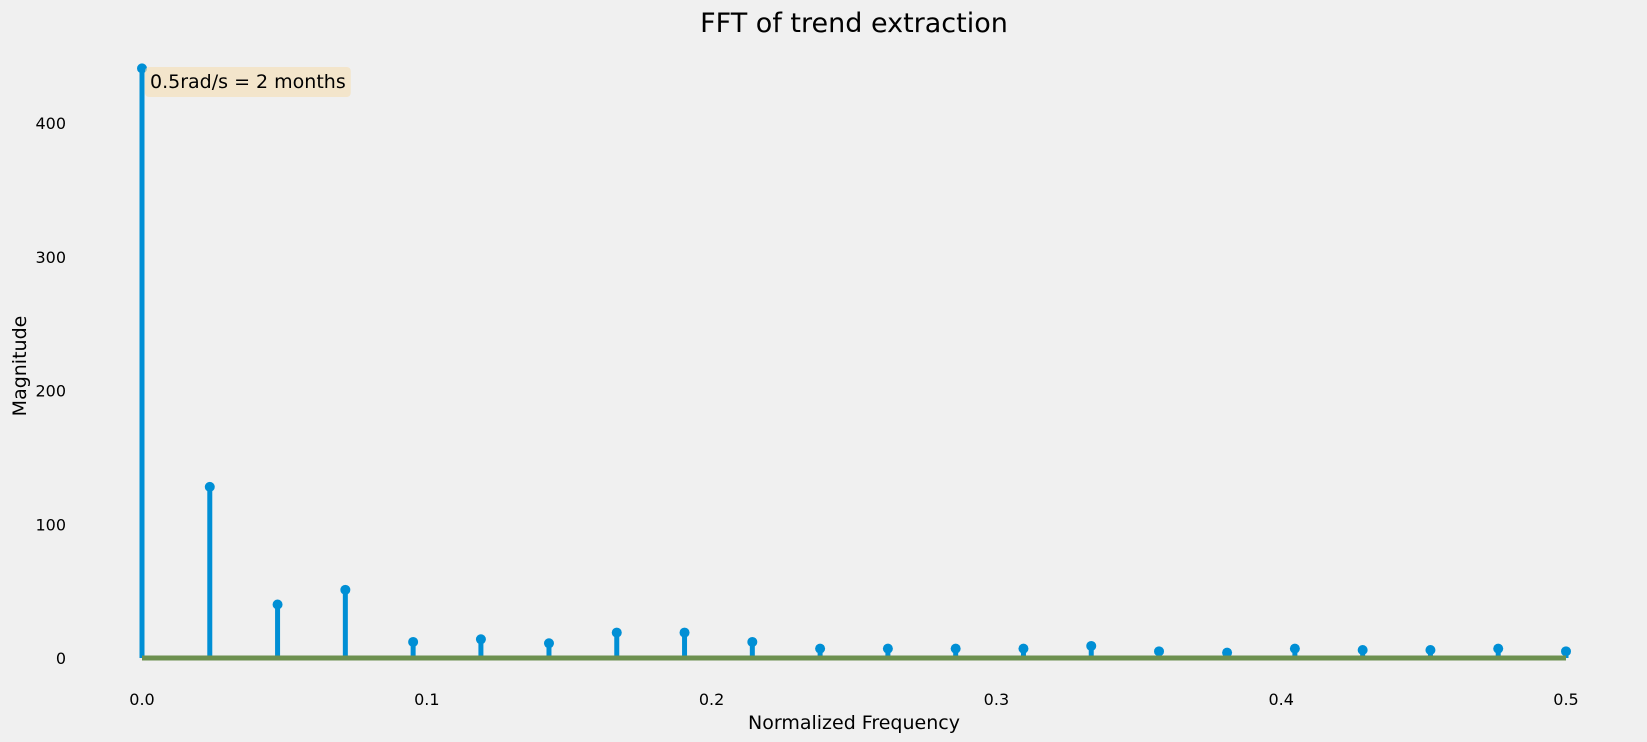  Describe the element at coordinates (141, 699) in the screenshot. I see `x-tick-label: 0.0` at that location.